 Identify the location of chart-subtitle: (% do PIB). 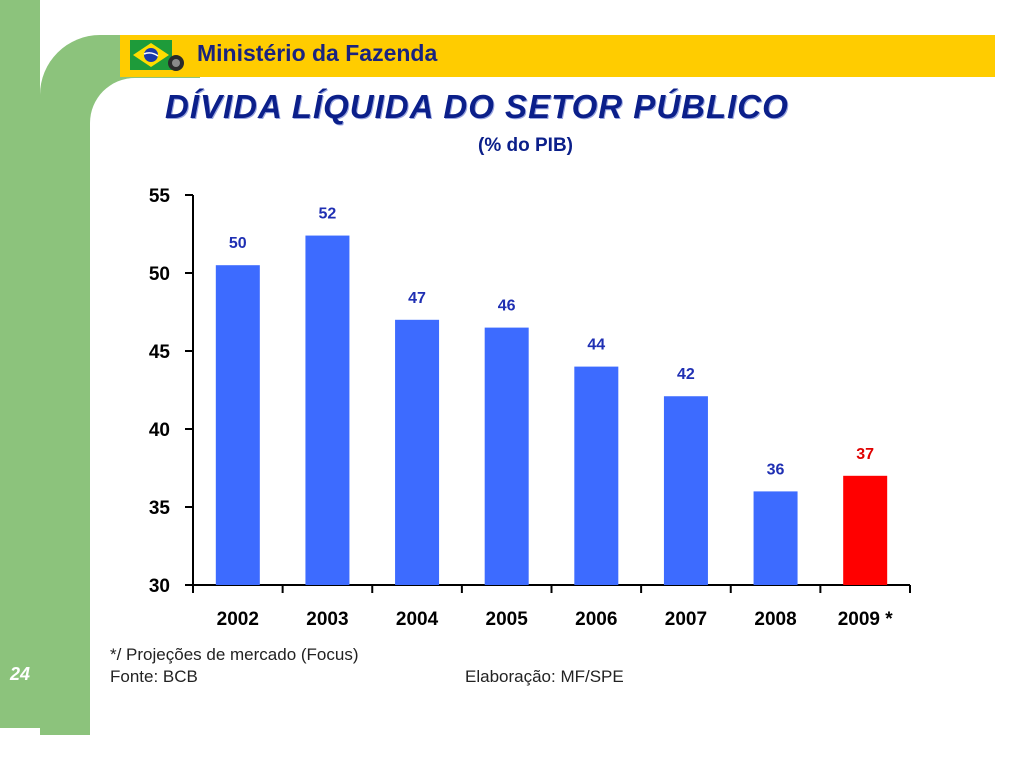
(525, 145).